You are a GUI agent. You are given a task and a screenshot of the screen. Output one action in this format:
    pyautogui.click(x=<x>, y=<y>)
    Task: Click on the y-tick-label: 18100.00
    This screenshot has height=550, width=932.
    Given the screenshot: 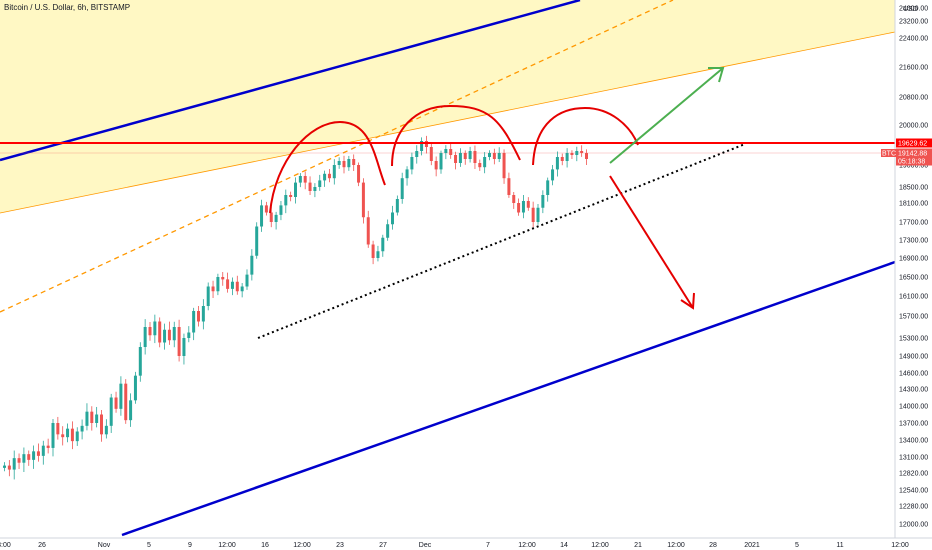 What is the action you would take?
    pyautogui.click(x=913, y=204)
    